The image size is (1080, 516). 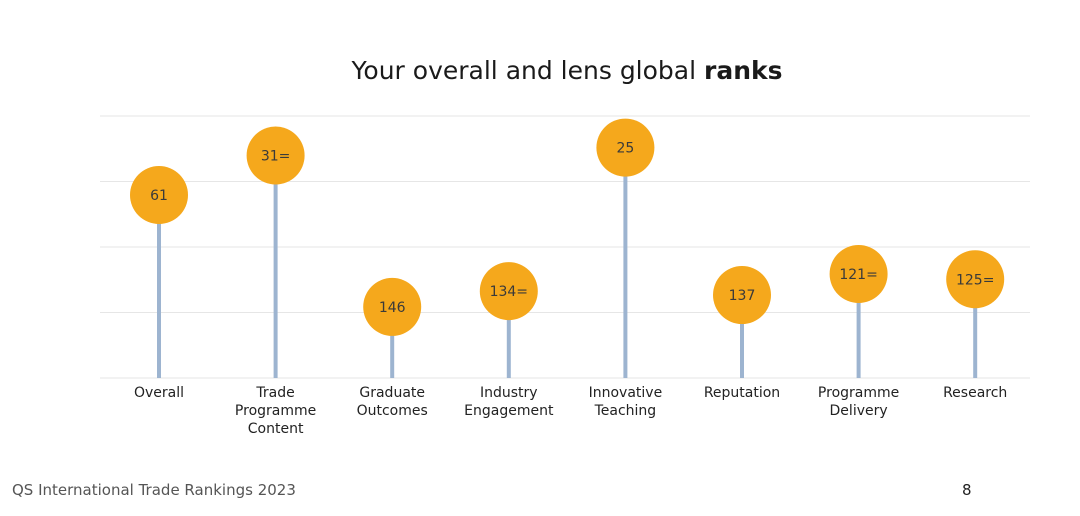 I want to click on chart-title: Your overall and lens global ranks, so click(x=540, y=70).